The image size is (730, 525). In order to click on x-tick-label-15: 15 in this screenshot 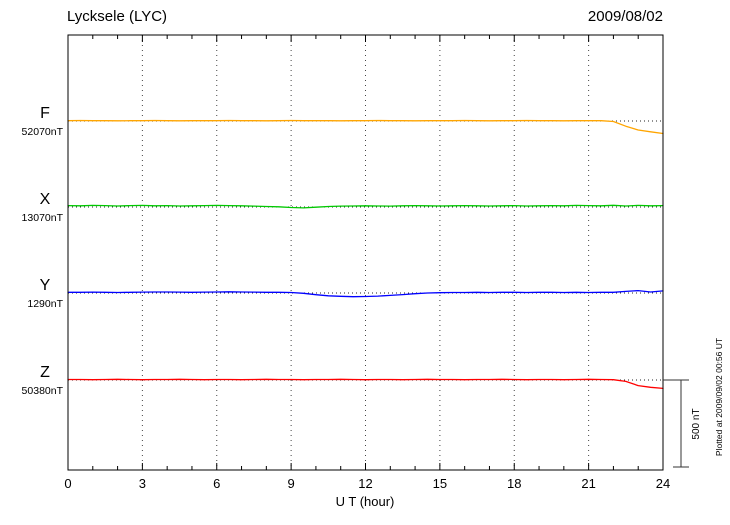, I will do `click(440, 483)`.